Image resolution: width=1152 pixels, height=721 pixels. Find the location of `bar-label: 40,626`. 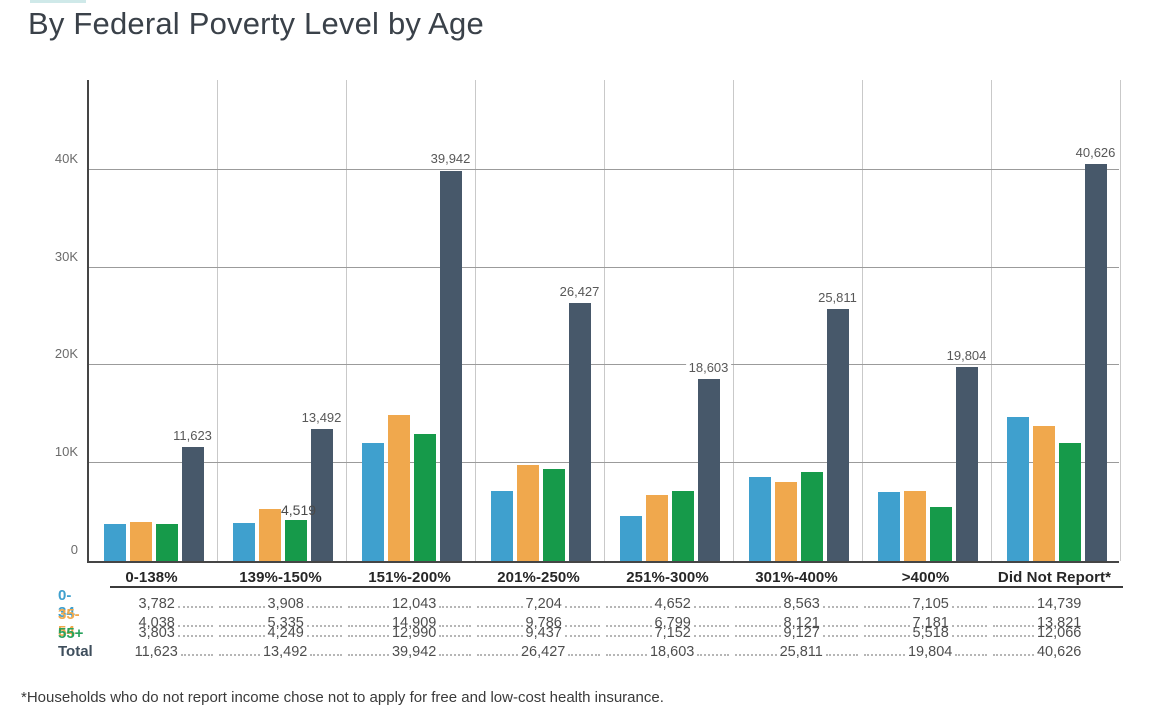

bar-label: 40,626 is located at coordinates (1095, 152).